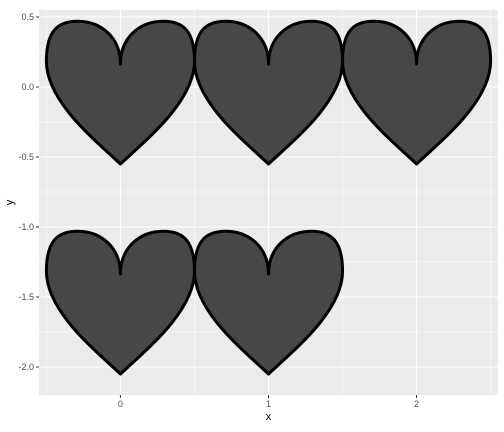 Image resolution: width=504 pixels, height=432 pixels. Describe the element at coordinates (28, 192) in the screenshot. I see `y-axis: 0.5 0.0 -0.5 -1.0 -1.5 -2.0` at that location.